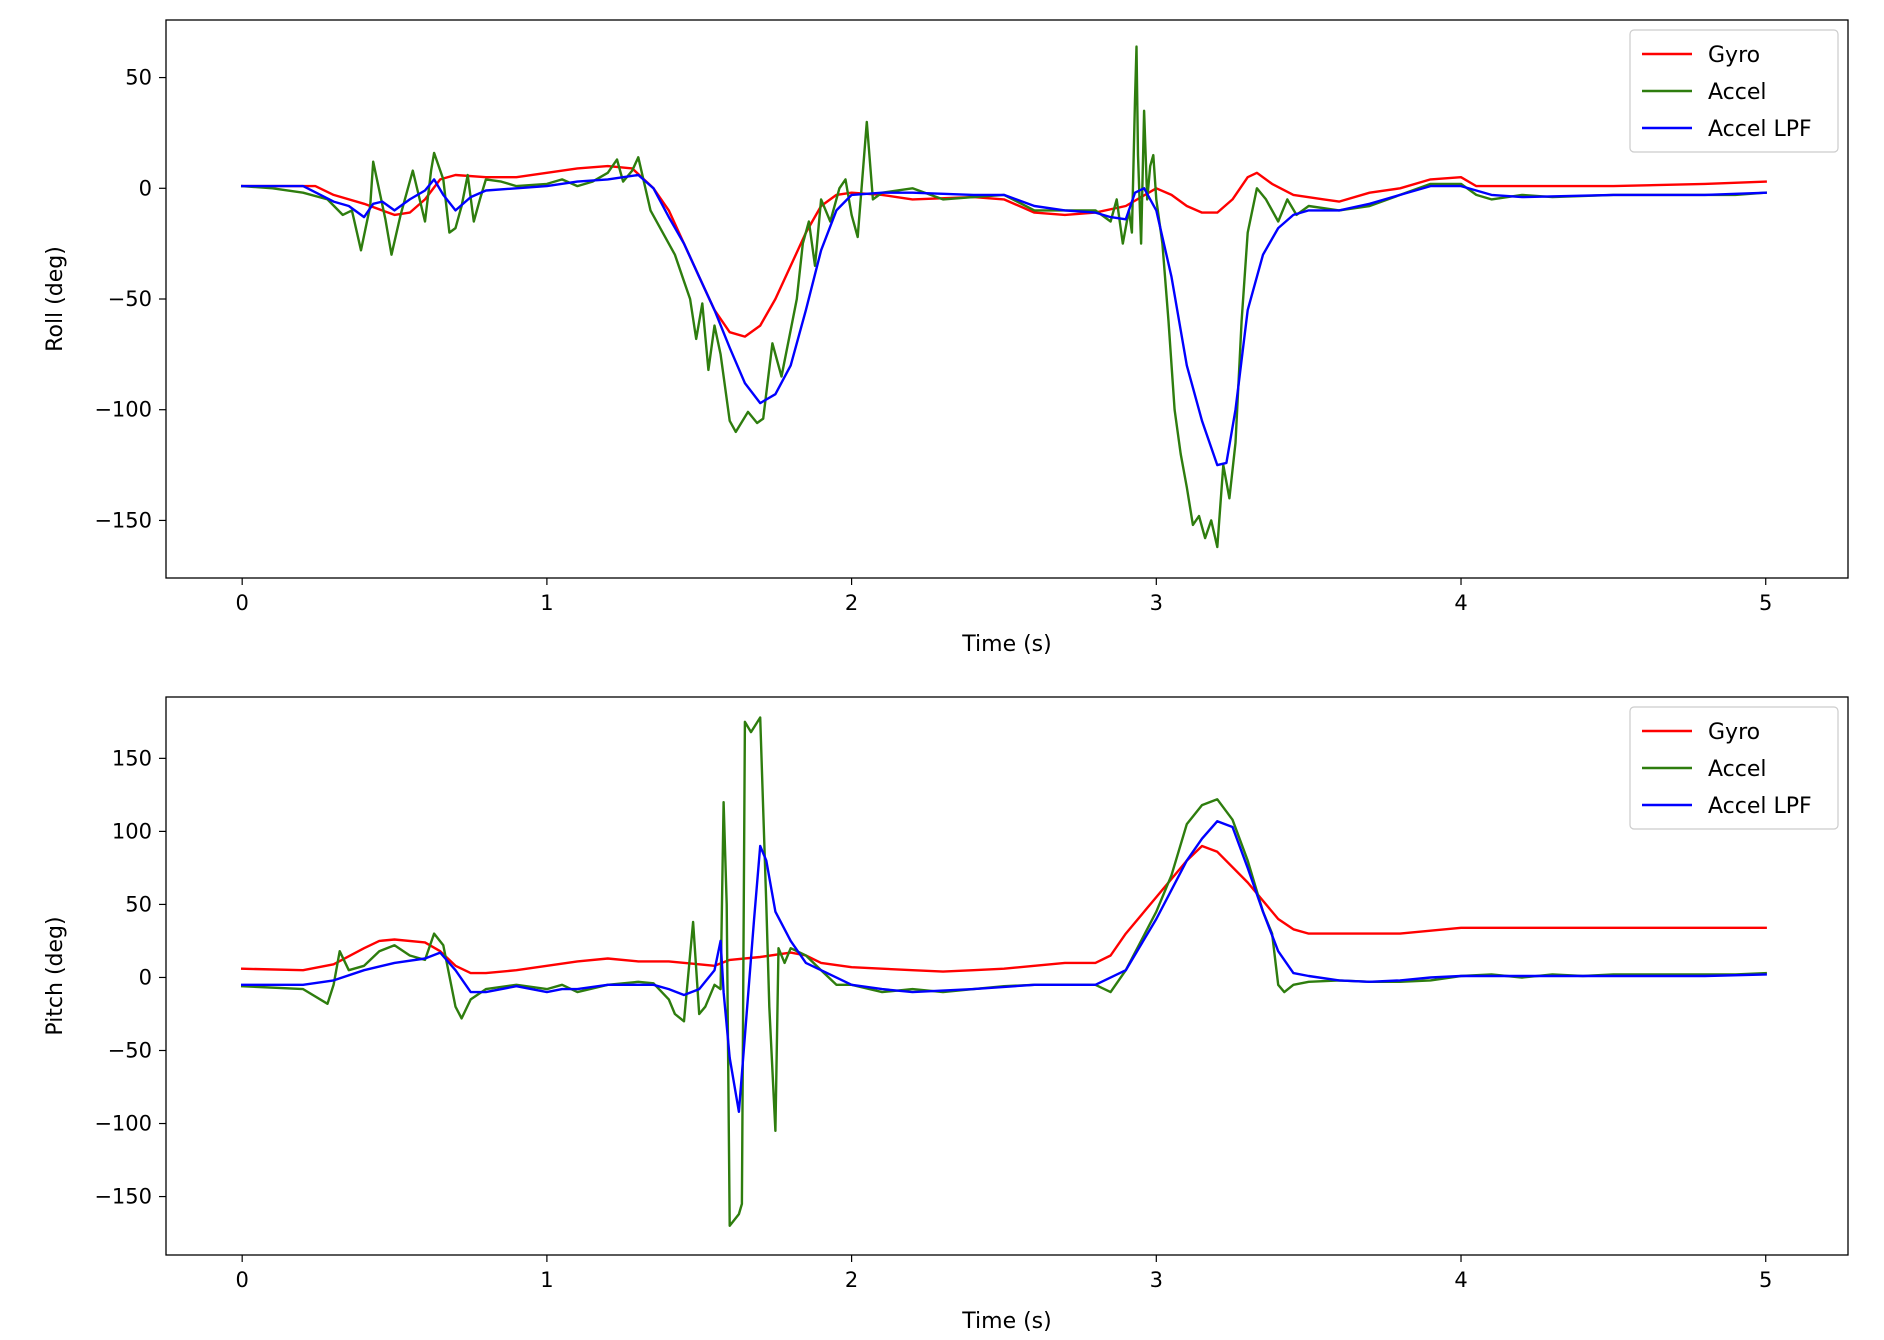 This screenshot has width=1884, height=1340. What do you see at coordinates (123, 1197) in the screenshot?
I see `pitch-y-tick-label: −150` at bounding box center [123, 1197].